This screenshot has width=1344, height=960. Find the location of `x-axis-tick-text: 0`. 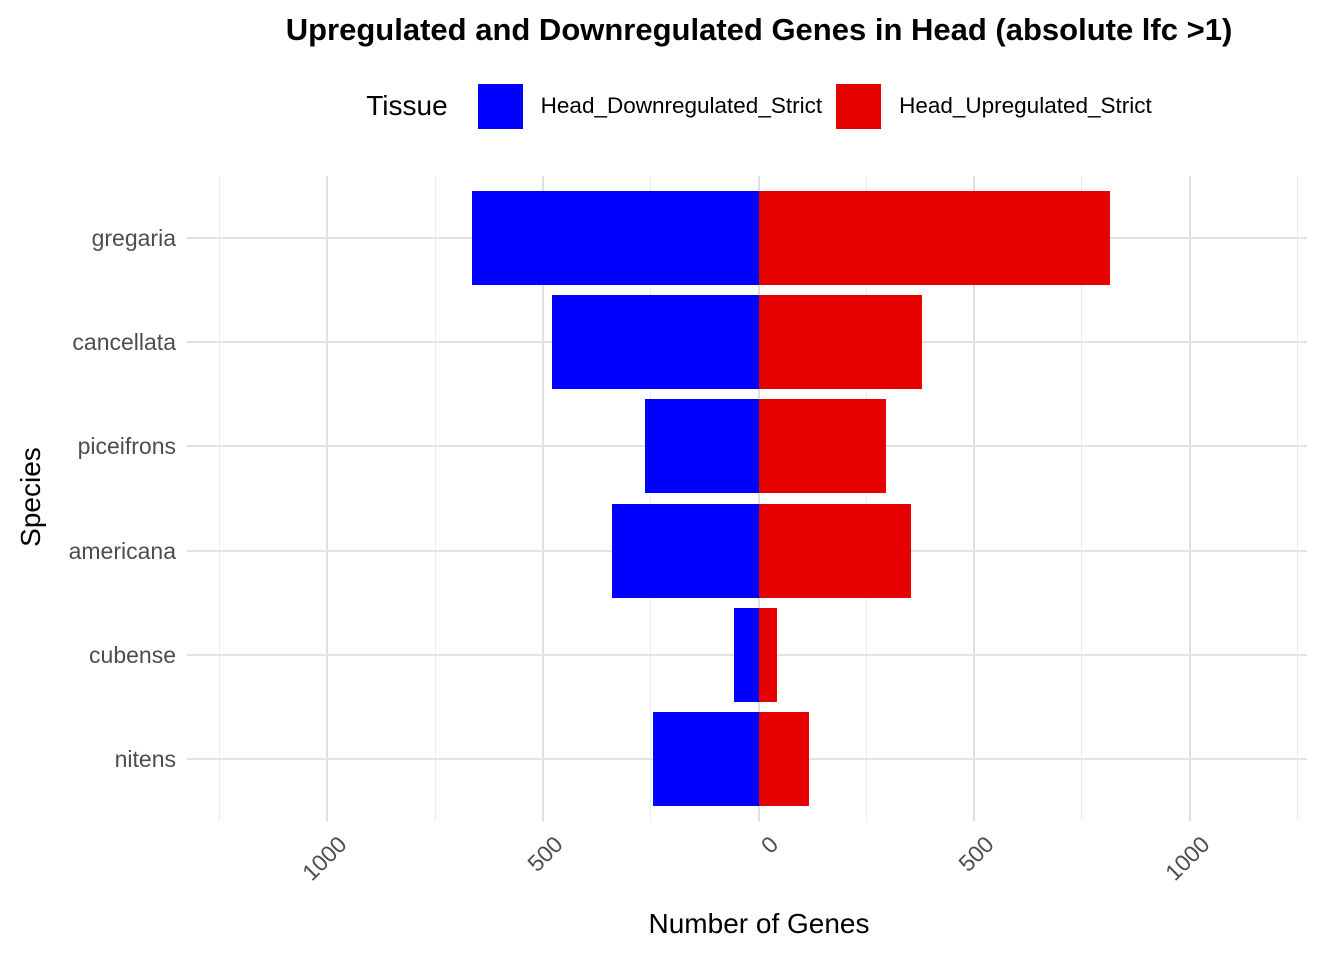

x-axis-tick-text: 0 is located at coordinates (769, 845).